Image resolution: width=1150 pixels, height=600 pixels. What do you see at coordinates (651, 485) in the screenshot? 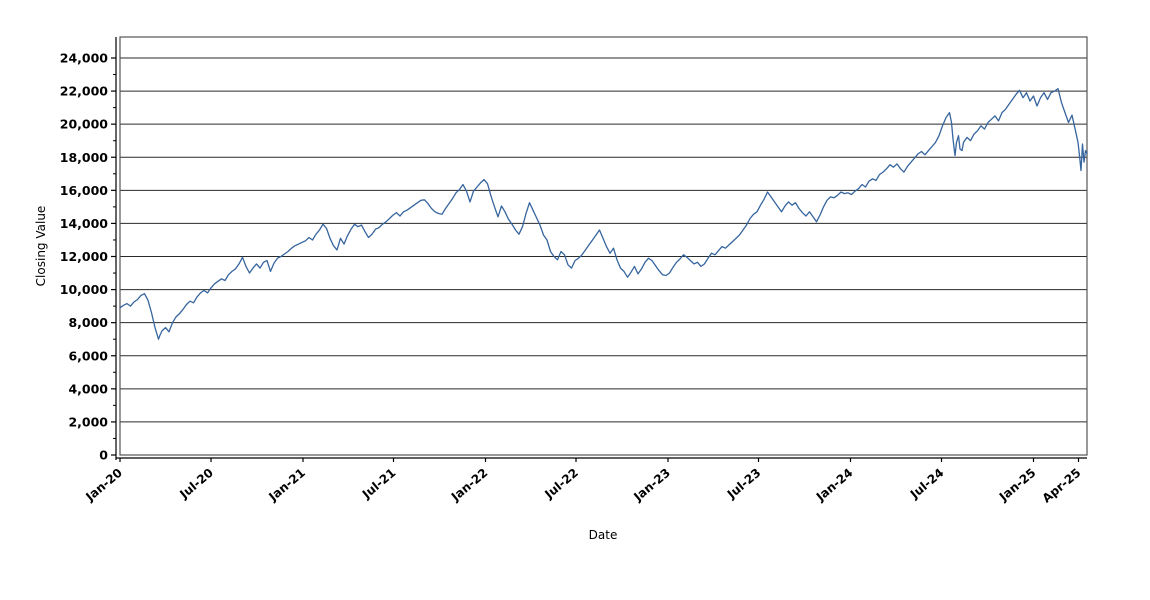
I see `x-tick-label: Jan-23` at bounding box center [651, 485].